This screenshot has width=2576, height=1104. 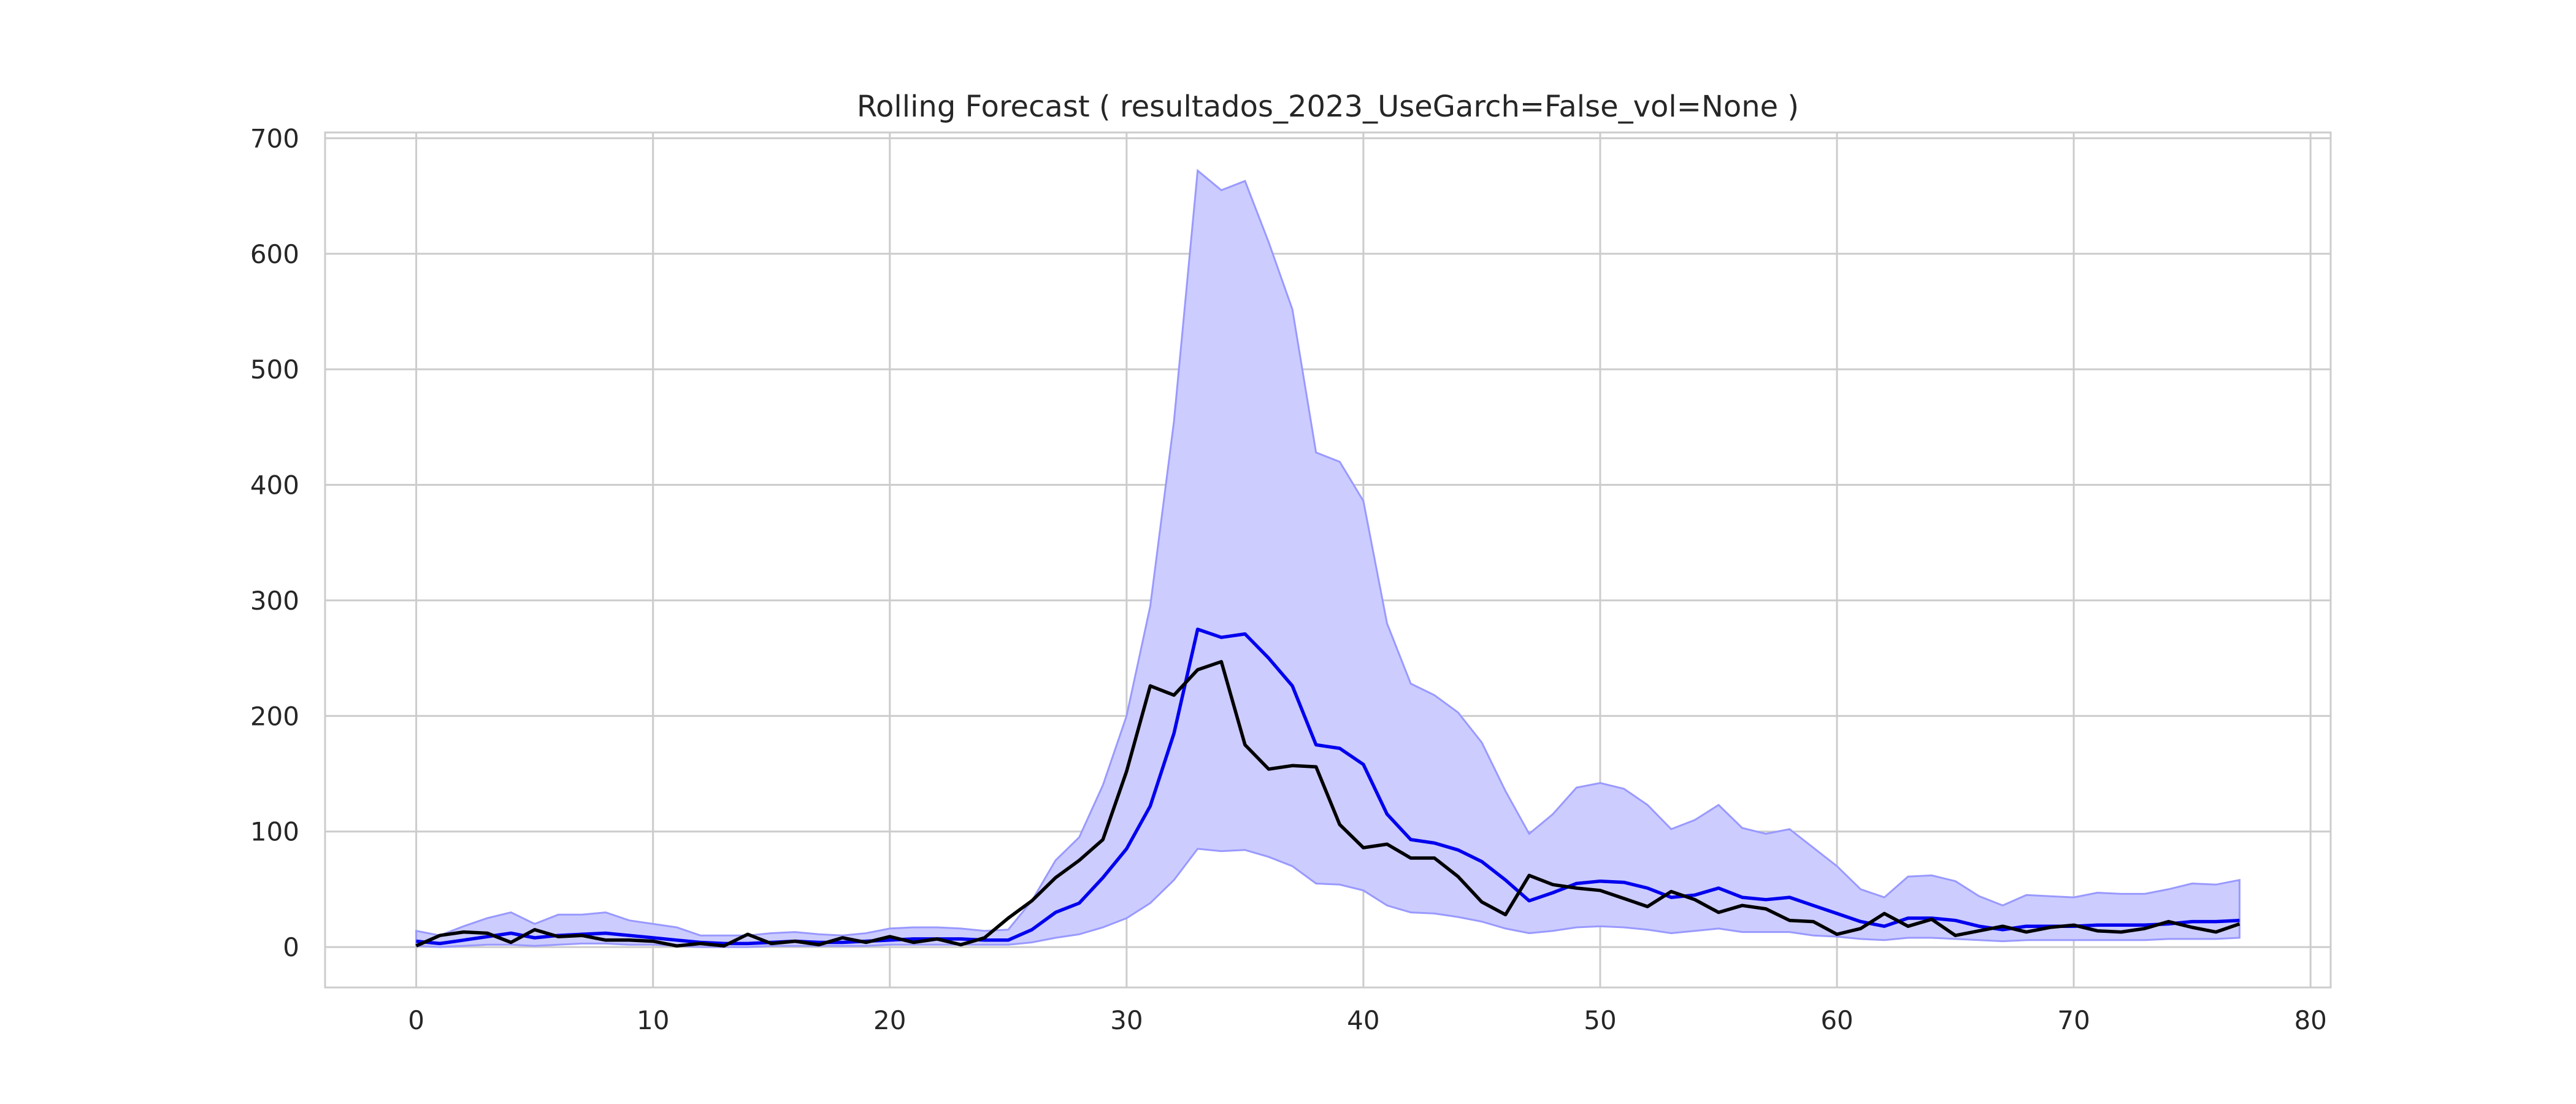 What do you see at coordinates (416, 1020) in the screenshot?
I see `x-tick-label: 0` at bounding box center [416, 1020].